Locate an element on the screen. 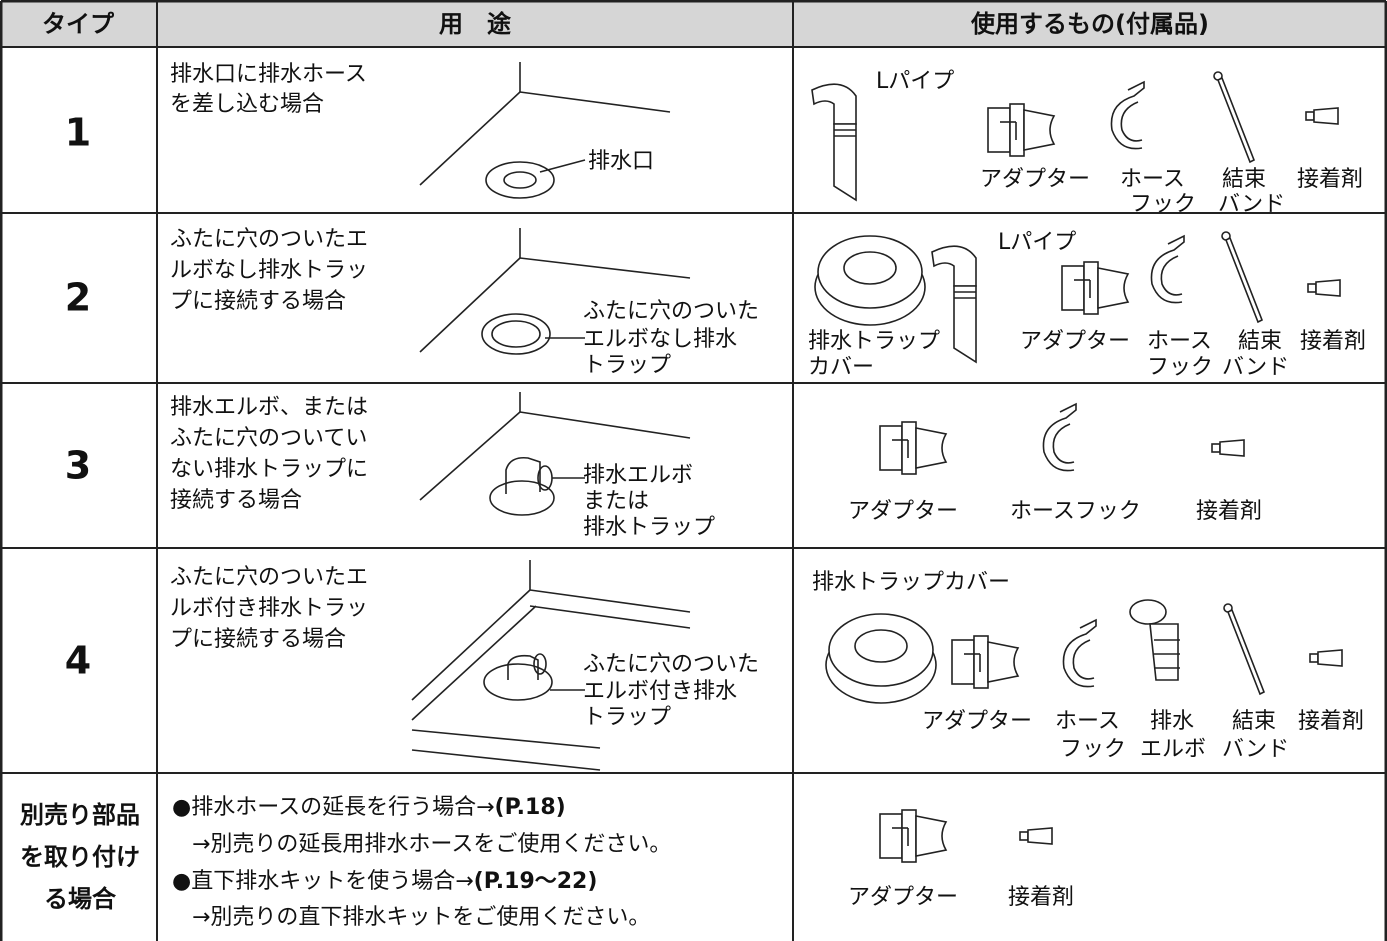 This screenshot has width=1387, height=941. part-label: 排水 is located at coordinates (1172, 721).